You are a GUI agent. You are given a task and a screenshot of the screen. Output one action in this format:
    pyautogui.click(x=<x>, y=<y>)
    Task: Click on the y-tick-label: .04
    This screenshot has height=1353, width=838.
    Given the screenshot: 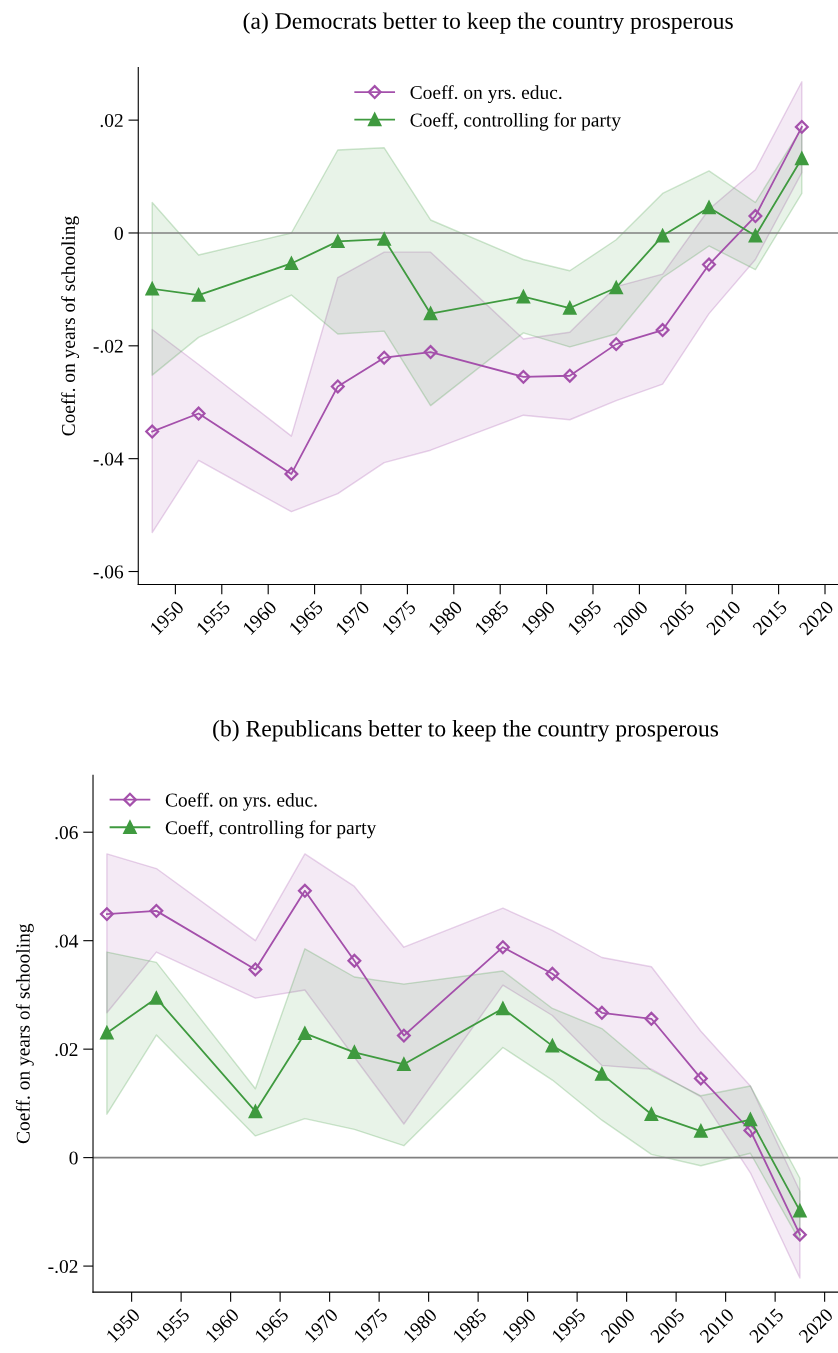 What is the action you would take?
    pyautogui.click(x=67, y=941)
    